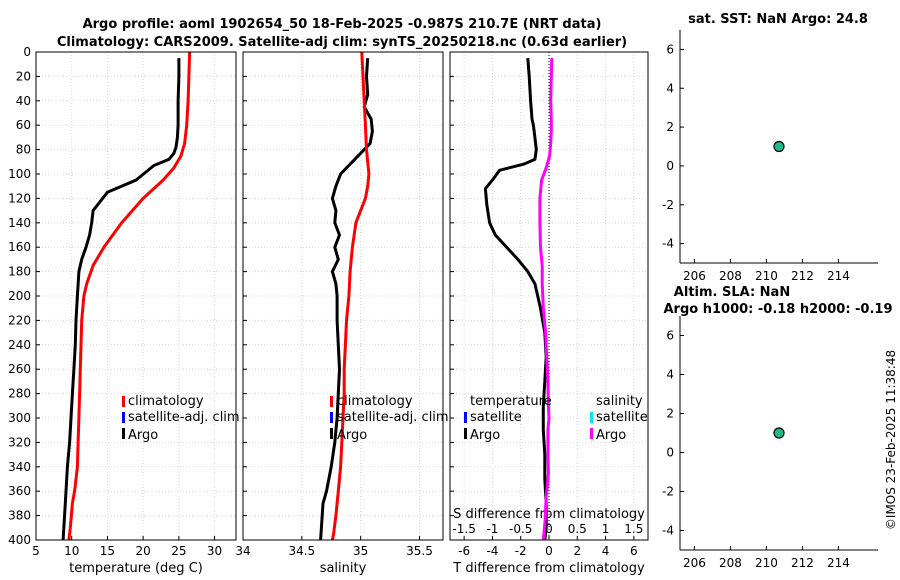 The image size is (900, 580). Describe the element at coordinates (730, 563) in the screenshot. I see `x-tick-label: 208` at that location.